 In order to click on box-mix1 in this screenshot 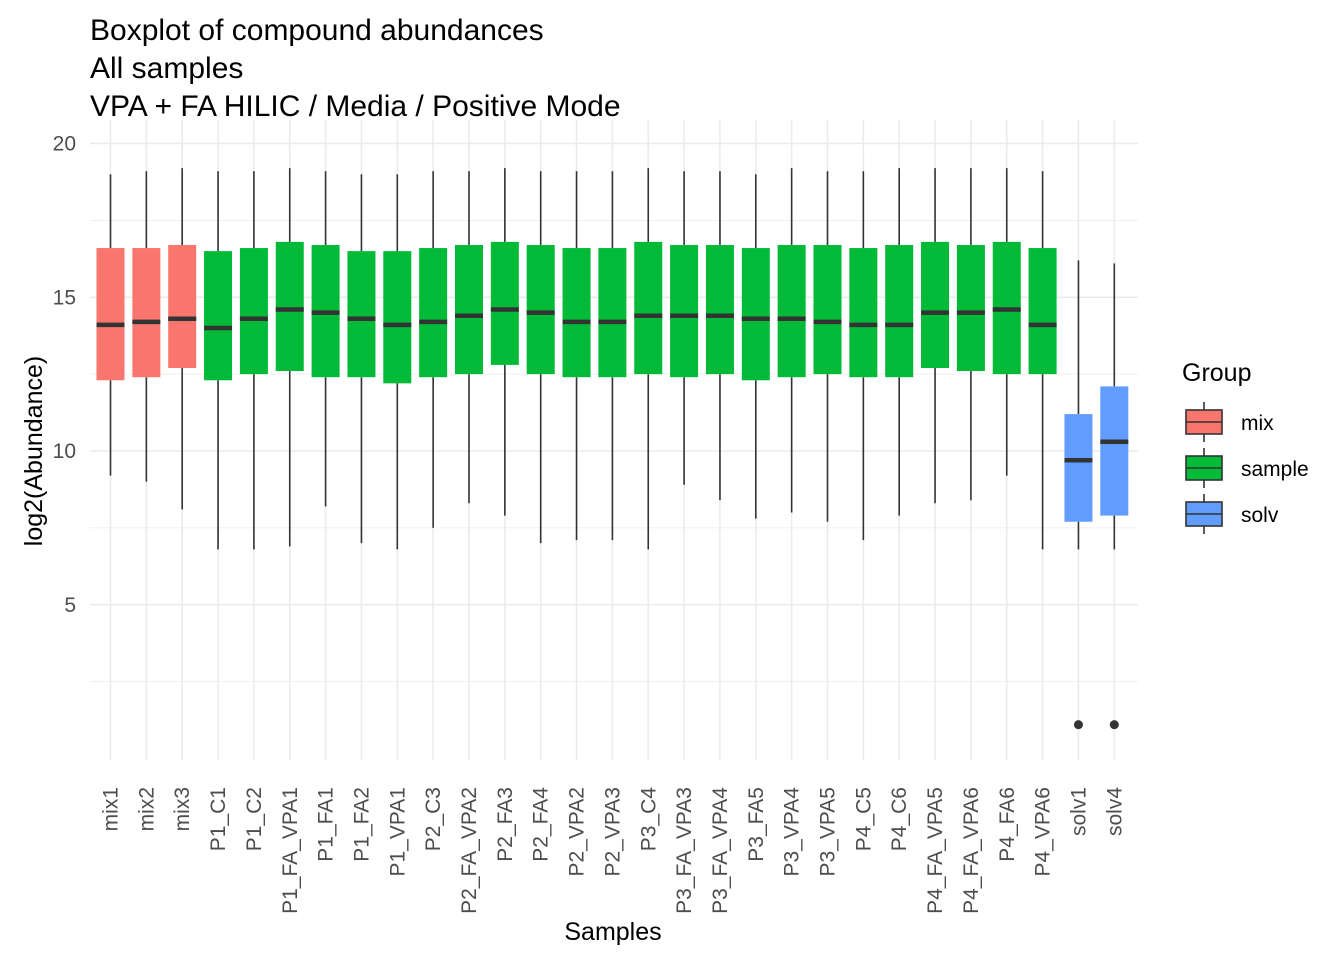, I will do `click(110, 314)`.